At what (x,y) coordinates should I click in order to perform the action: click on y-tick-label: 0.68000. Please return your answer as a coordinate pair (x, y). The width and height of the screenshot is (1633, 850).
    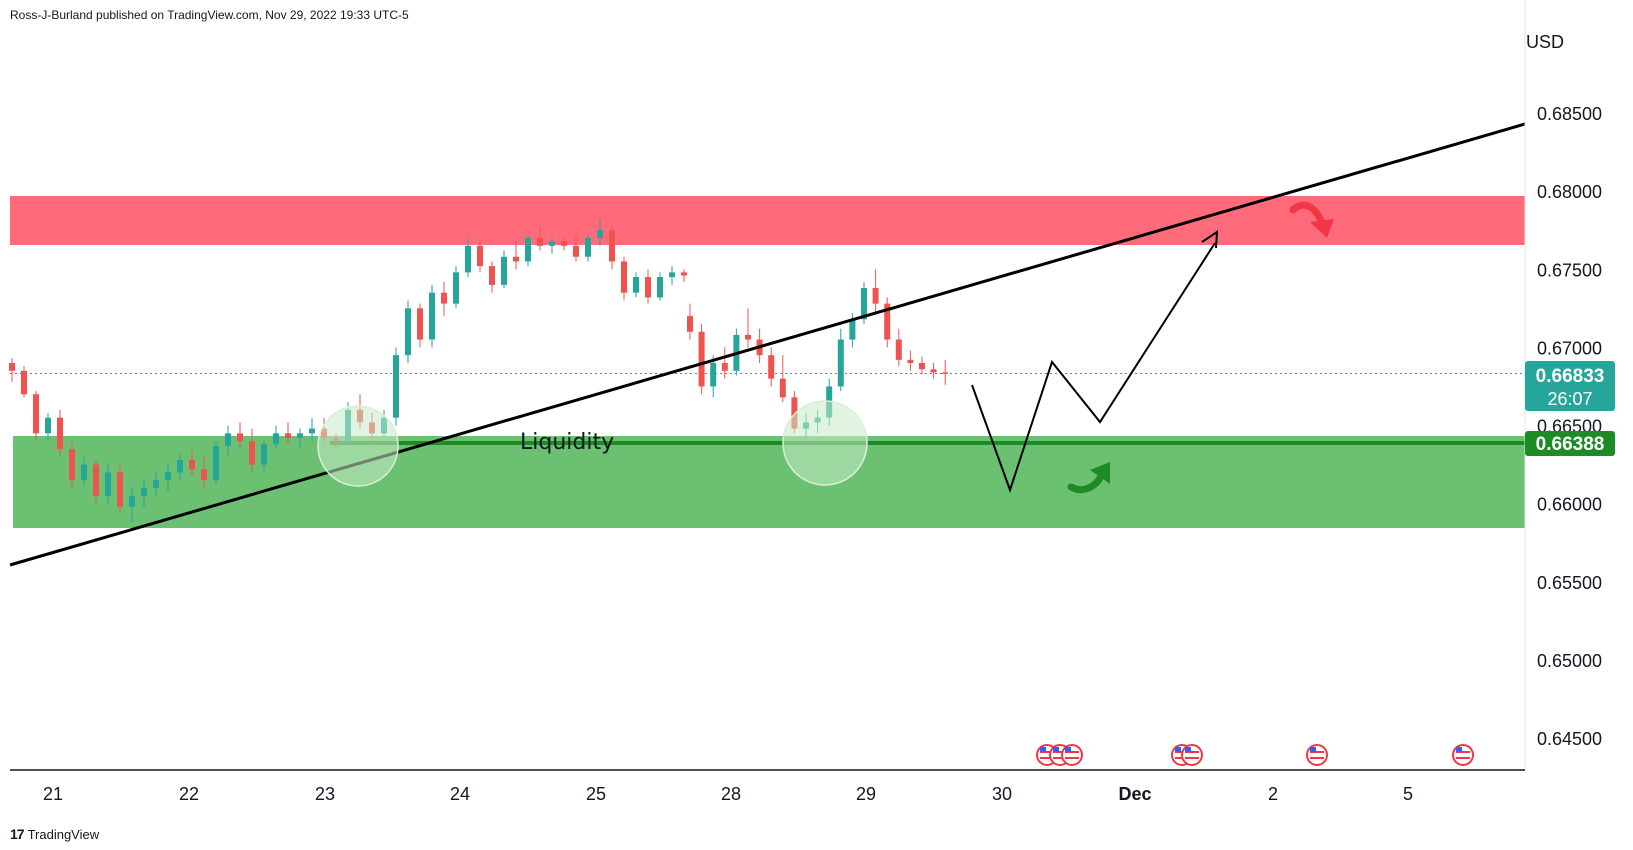
    Looking at the image, I should click on (1569, 192).